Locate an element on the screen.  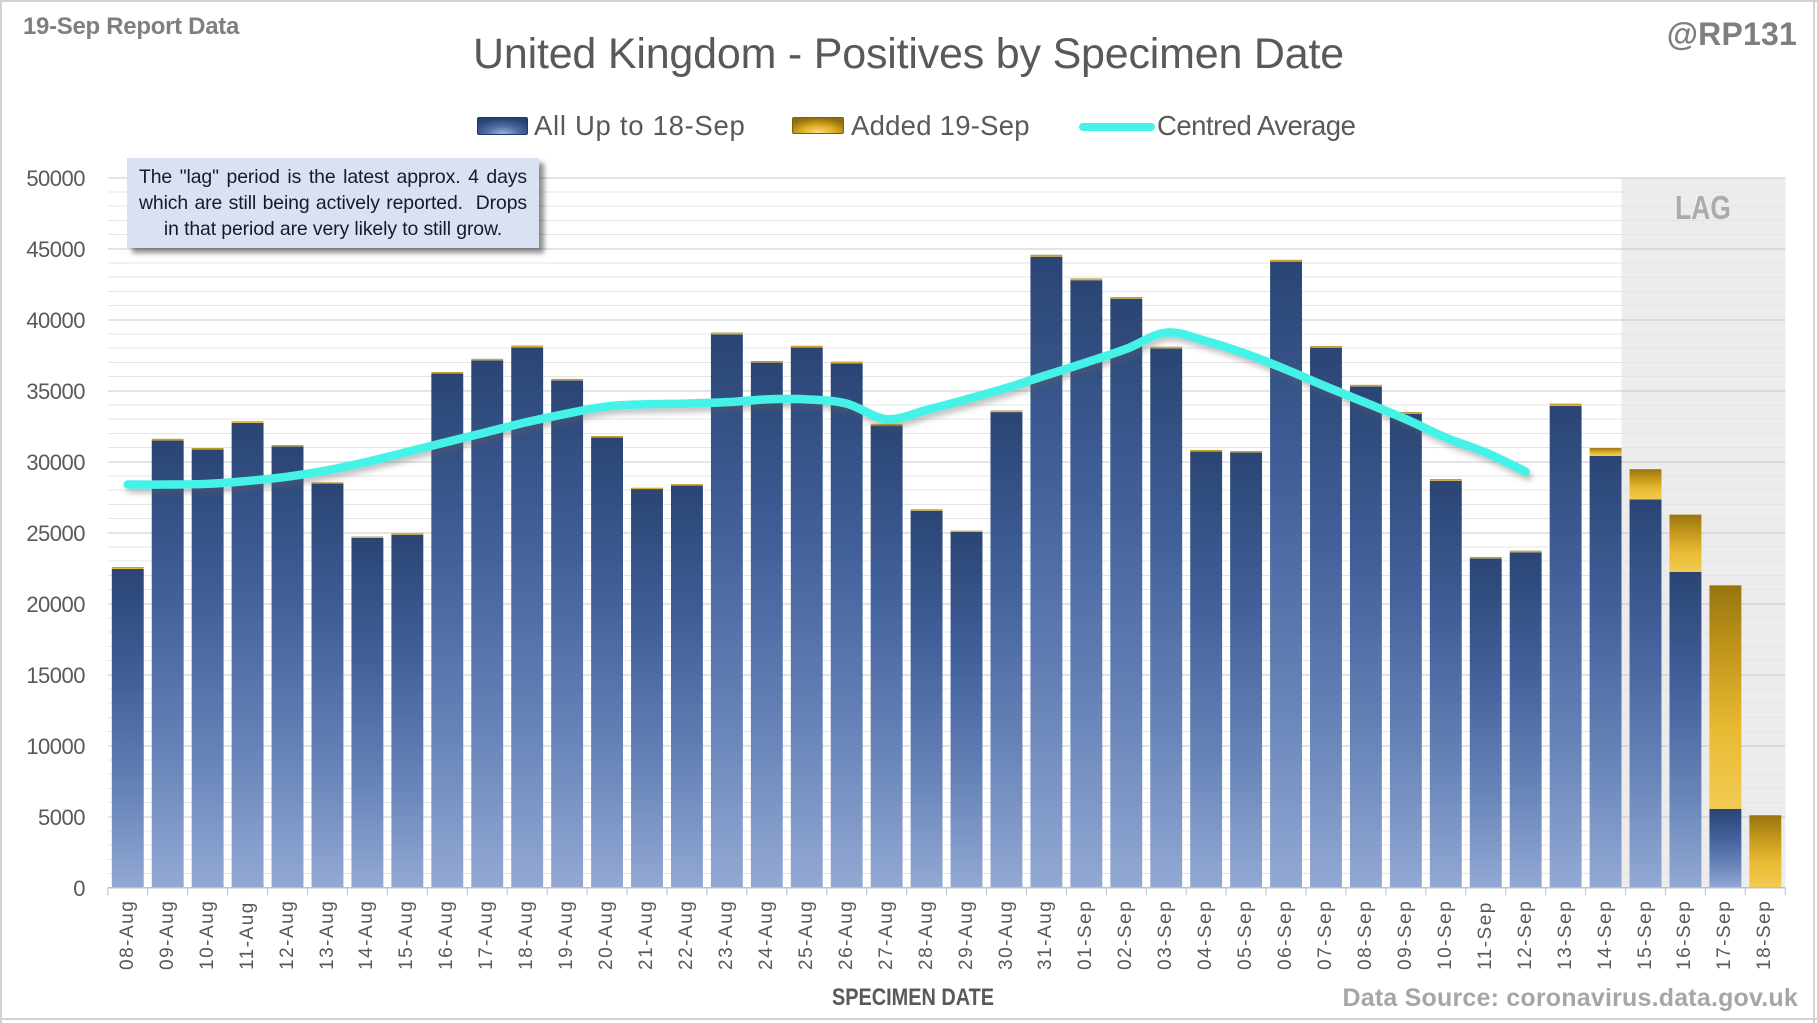
svg-text: LAG is located at coordinates (1703, 208).